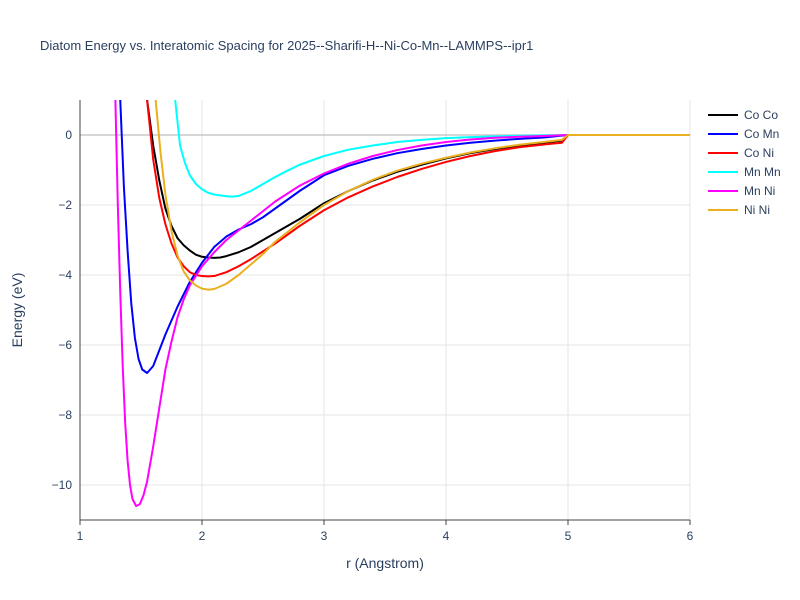  What do you see at coordinates (17, 310) in the screenshot?
I see `y-axis-title: Energy (eV)` at bounding box center [17, 310].